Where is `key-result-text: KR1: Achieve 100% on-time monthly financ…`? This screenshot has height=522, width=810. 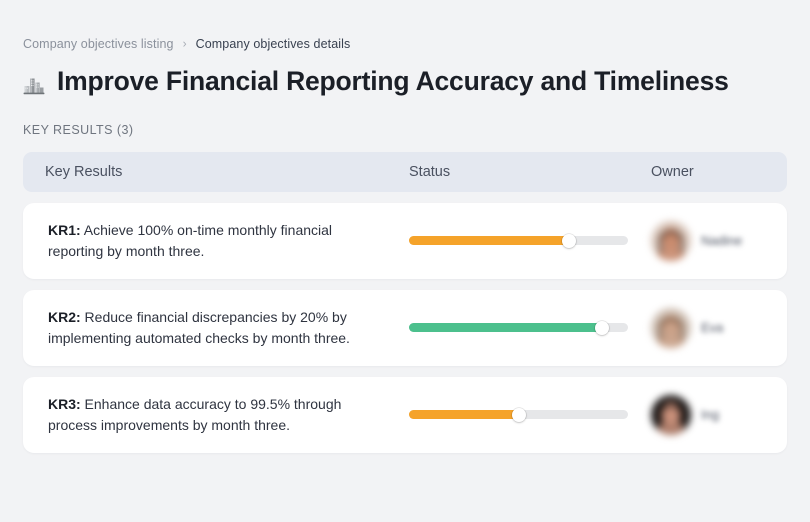 key-result-text: KR1: Achieve 100% on-time monthly financ… is located at coordinates (216, 240).